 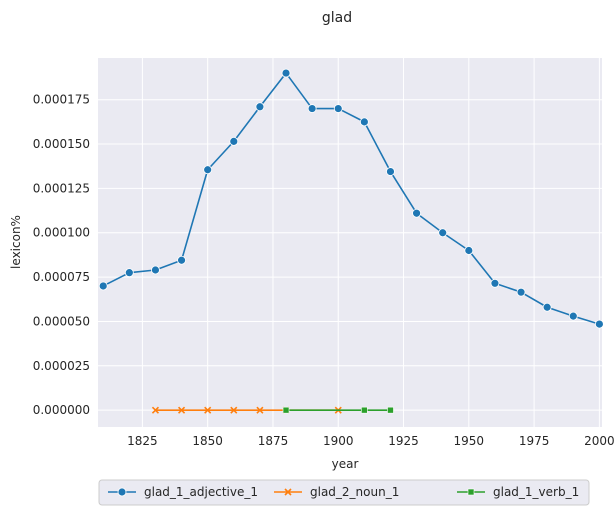 What do you see at coordinates (370, 441) in the screenshot?
I see `x-axis-ticks: 1825 1850 1875 1900 1925 1950 1975 2000` at bounding box center [370, 441].